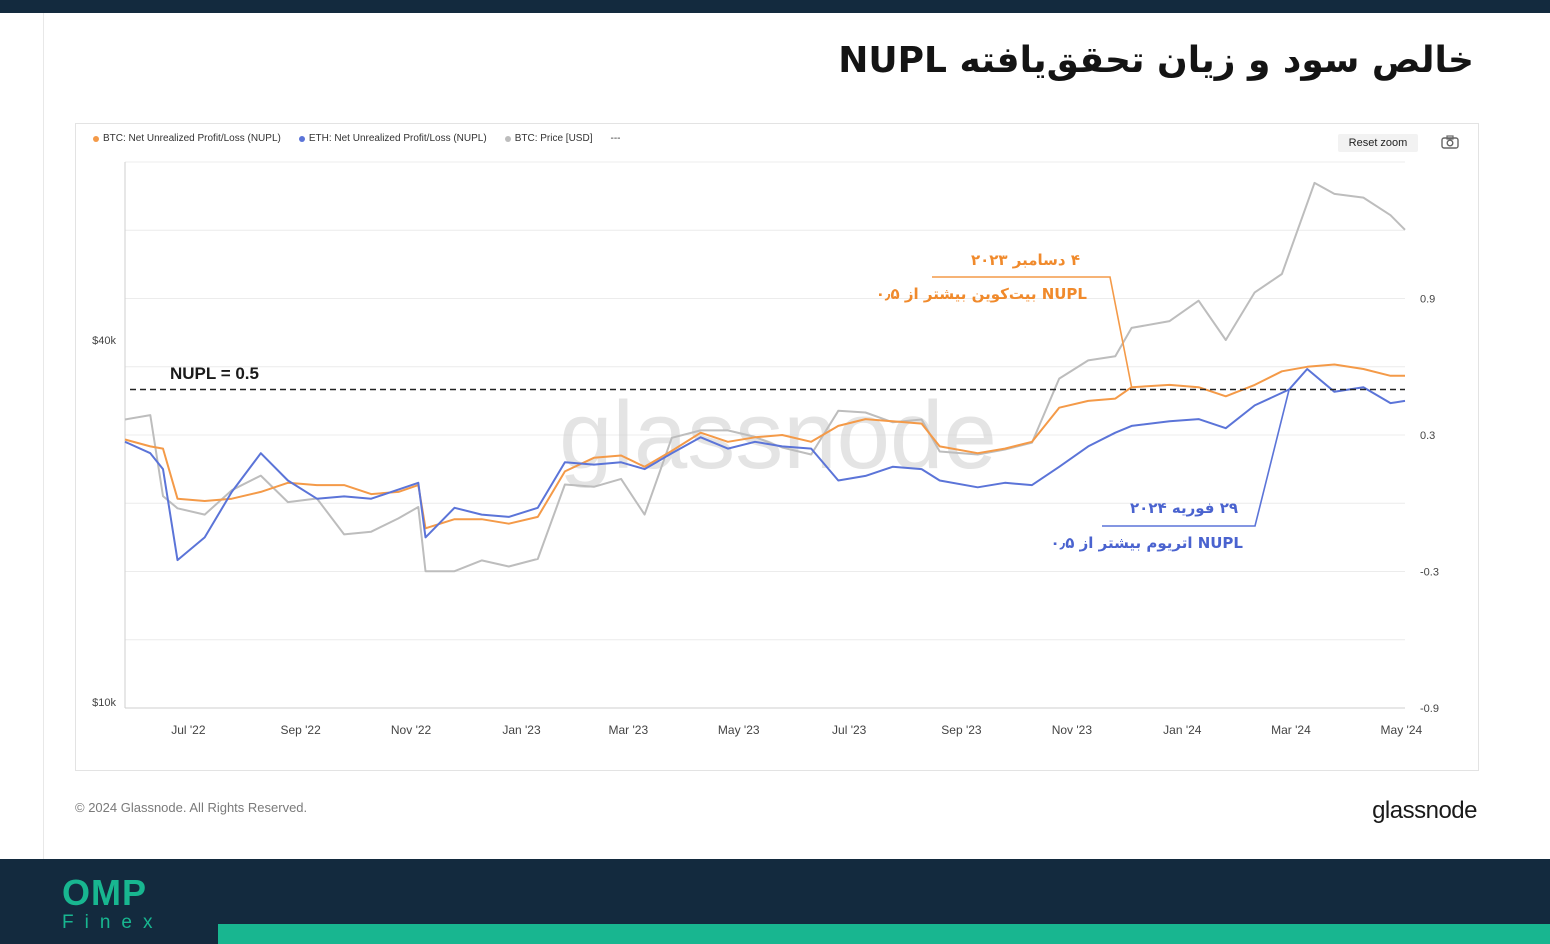 The width and height of the screenshot is (1550, 944). Describe the element at coordinates (411, 730) in the screenshot. I see `x-tick-label: Nov '22` at that location.